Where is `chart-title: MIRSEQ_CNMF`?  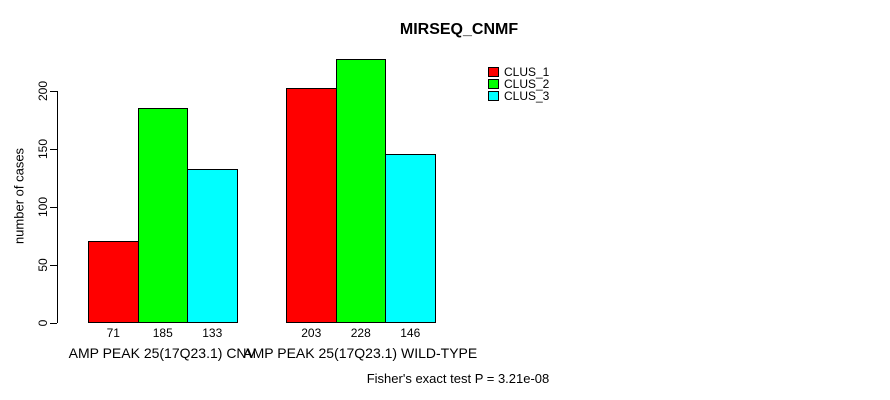 chart-title: MIRSEQ_CNMF is located at coordinates (459, 29).